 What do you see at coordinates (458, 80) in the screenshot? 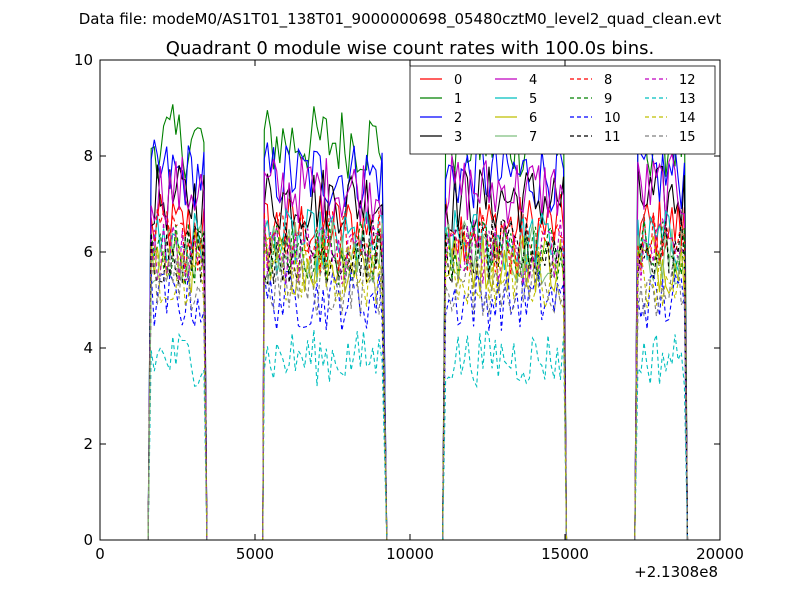
I see `legend-label-0: 0` at bounding box center [458, 80].